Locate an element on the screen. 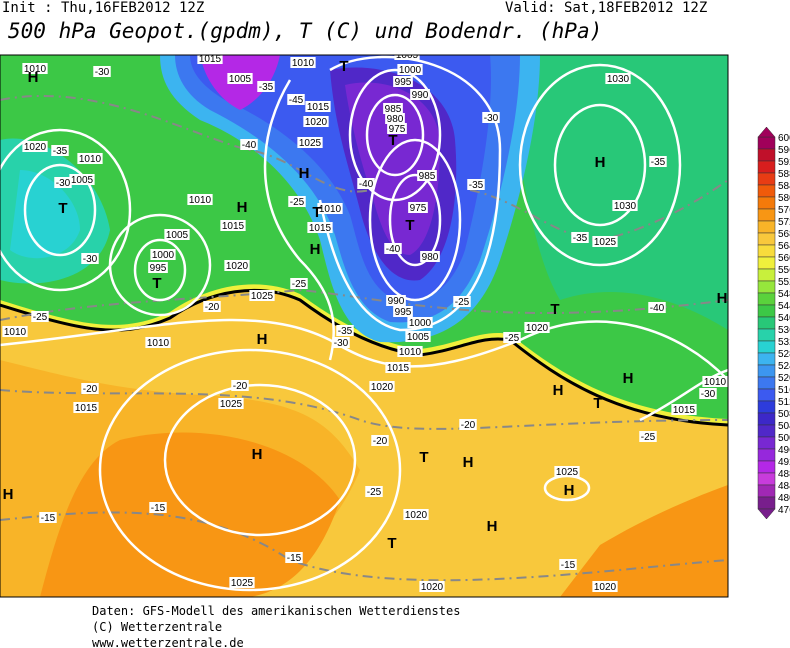  isobar-label: 1005 is located at coordinates (177, 235).